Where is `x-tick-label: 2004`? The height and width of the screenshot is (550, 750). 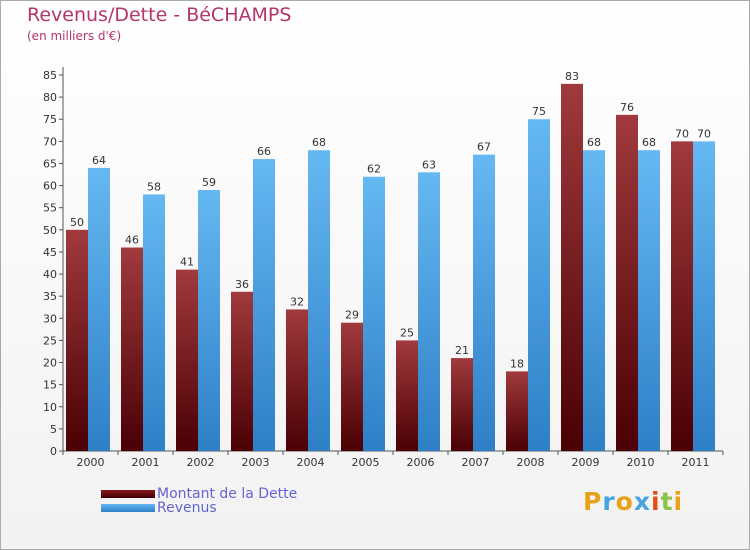
x-tick-label: 2004 is located at coordinates (311, 462).